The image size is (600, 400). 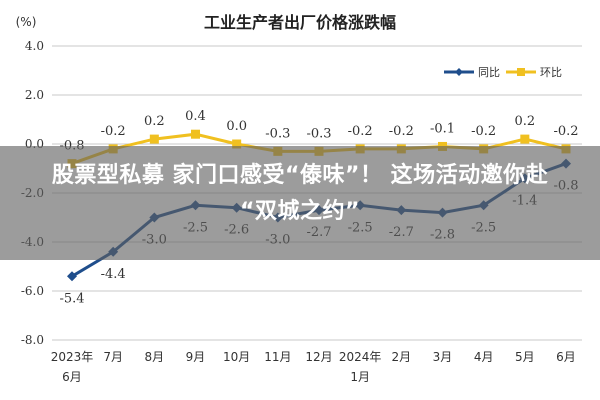 What do you see at coordinates (236, 126) in the screenshot?
I see `data-label: 0.0` at bounding box center [236, 126].